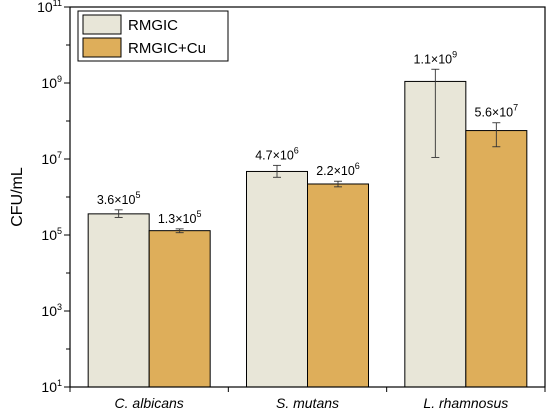 The width and height of the screenshot is (550, 414). Describe the element at coordinates (119, 198) in the screenshot. I see `data-label-0-0: 3.6×10⁵` at that location.